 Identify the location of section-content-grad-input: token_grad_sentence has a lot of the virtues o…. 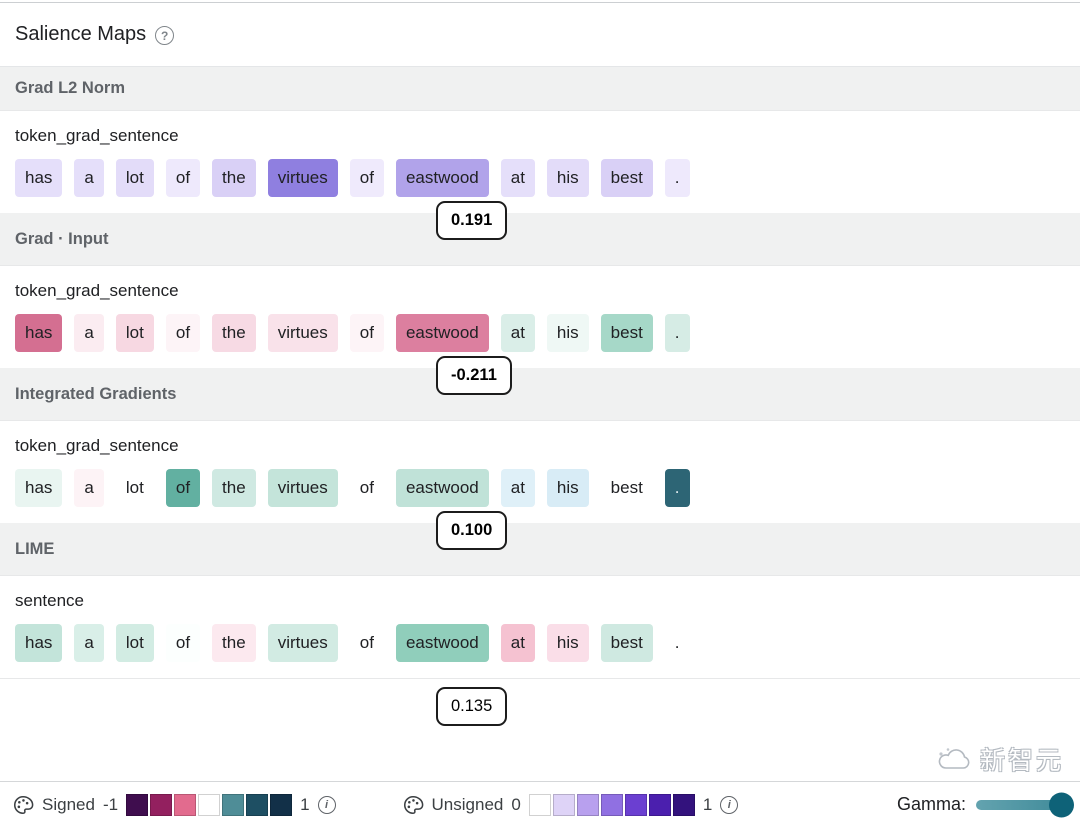
(540, 317).